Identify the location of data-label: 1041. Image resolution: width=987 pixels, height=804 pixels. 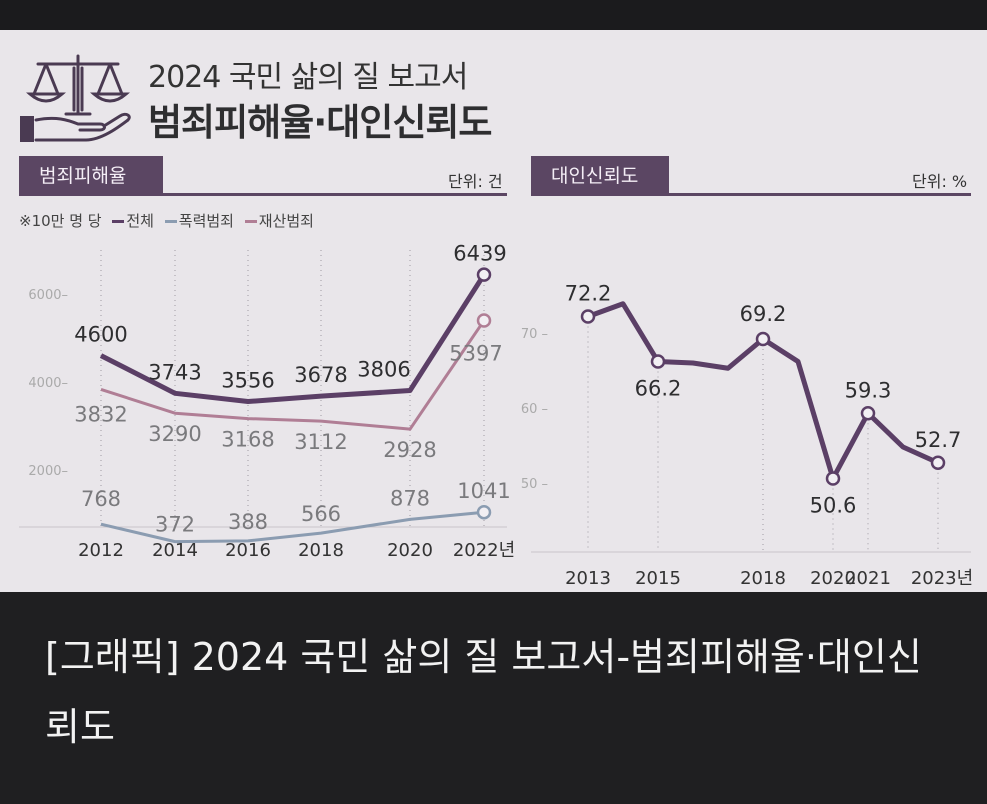
(483, 491).